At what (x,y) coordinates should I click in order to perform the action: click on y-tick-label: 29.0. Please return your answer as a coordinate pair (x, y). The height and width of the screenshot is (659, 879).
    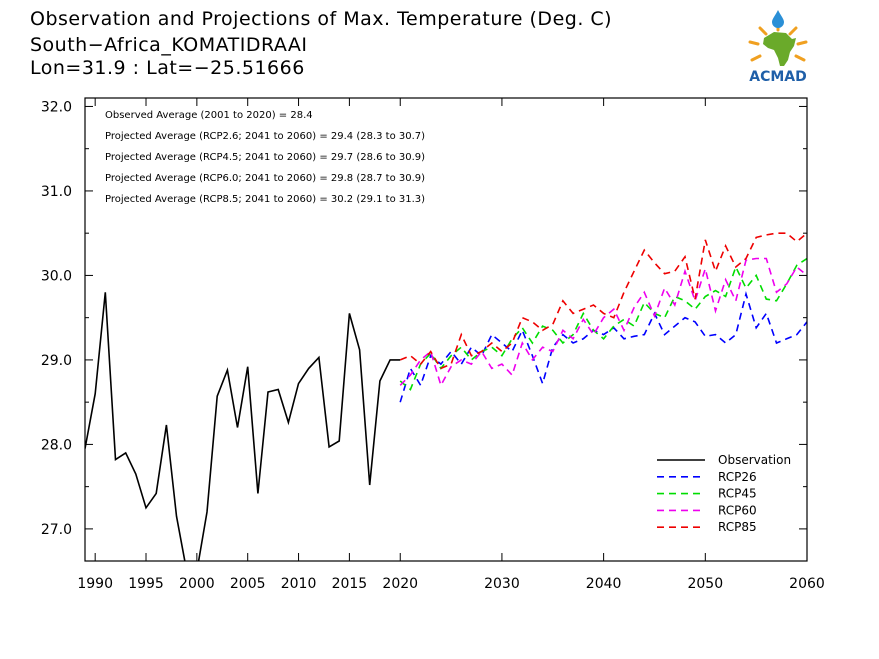
    Looking at the image, I should click on (56, 361).